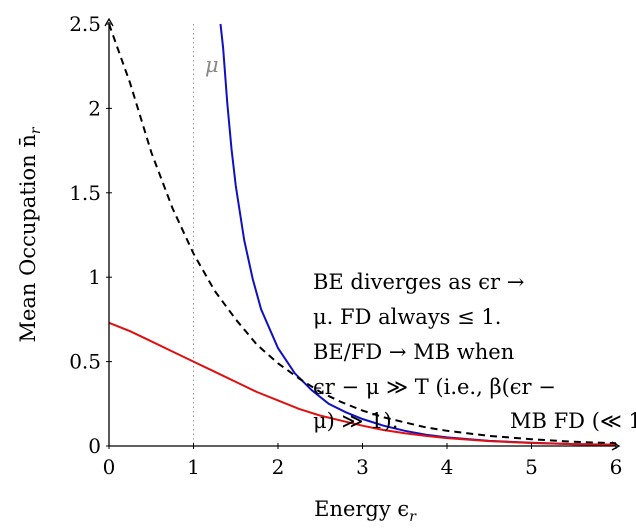 The width and height of the screenshot is (636, 530). What do you see at coordinates (109, 467) in the screenshot?
I see `x-tick-label: 0` at bounding box center [109, 467].